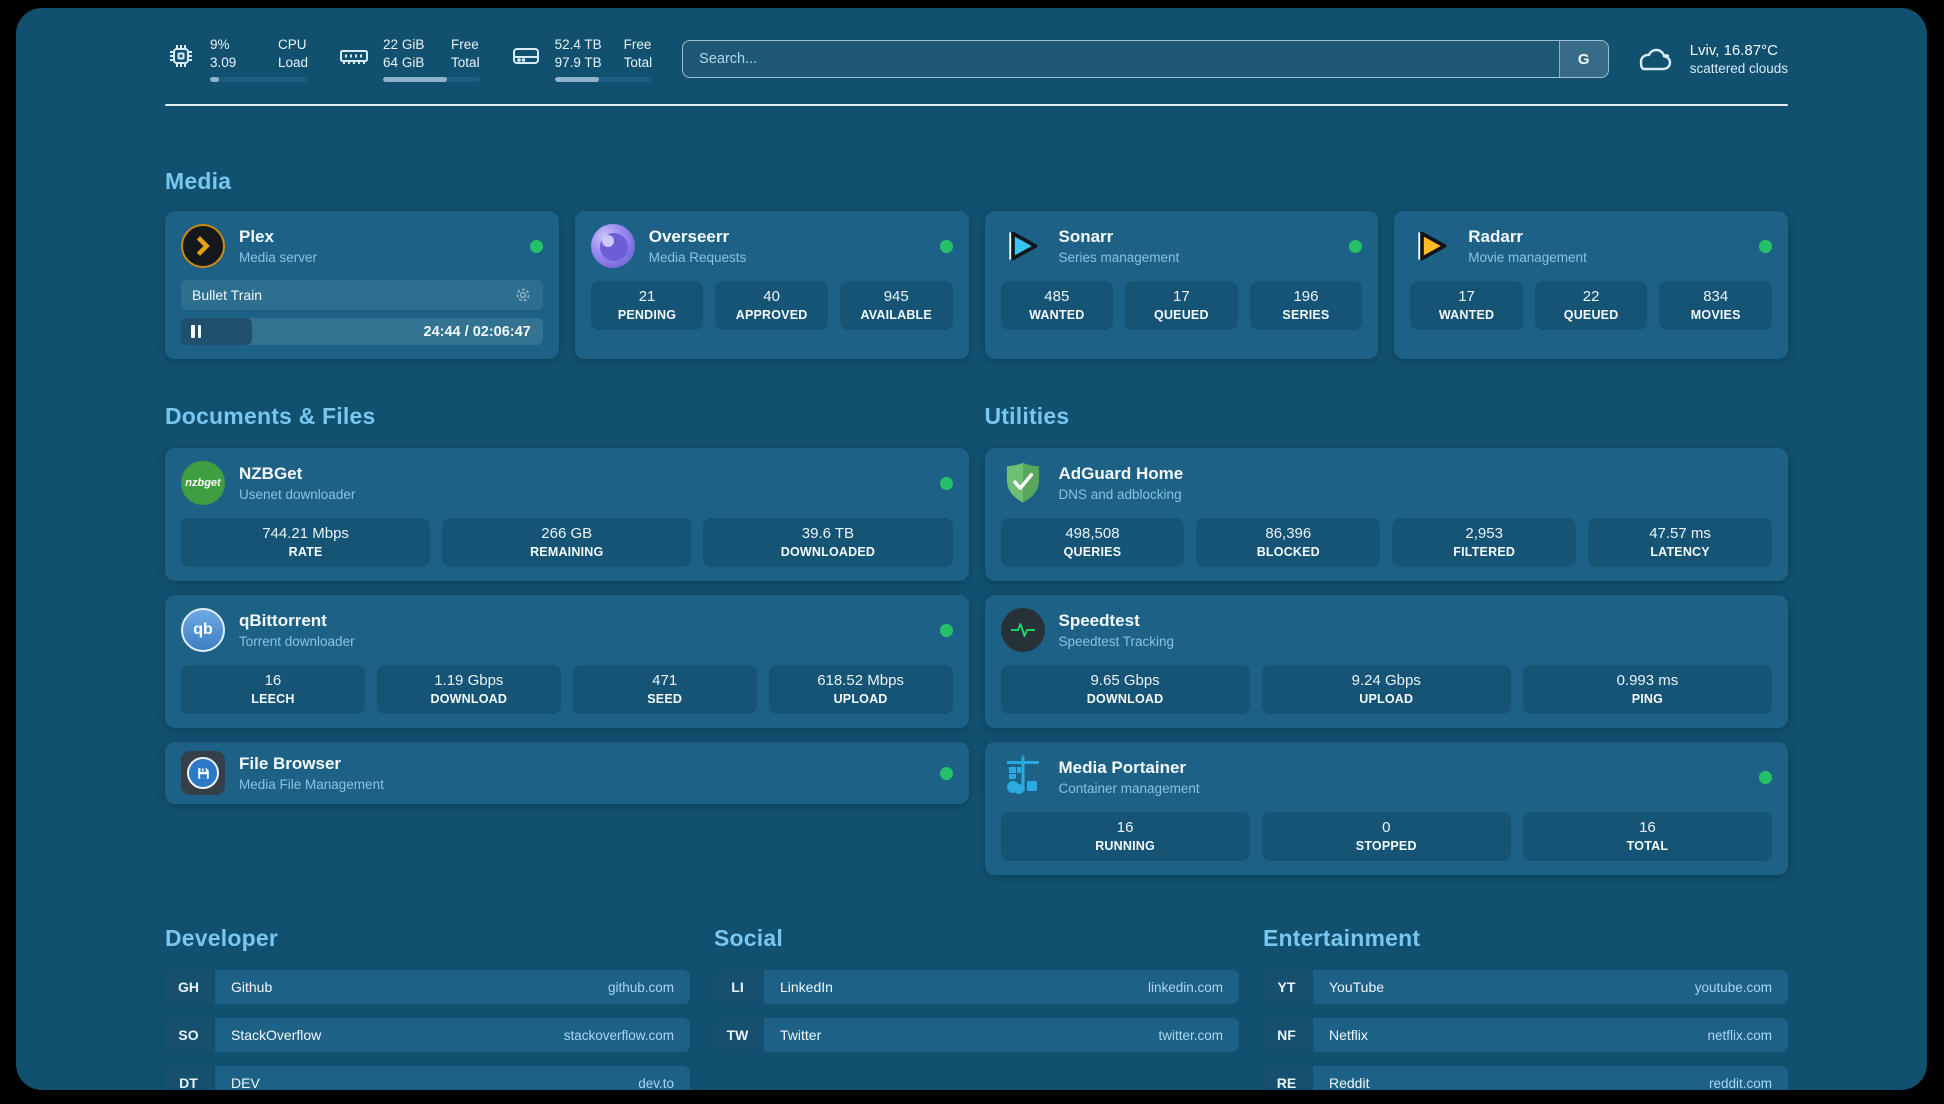 The width and height of the screenshot is (1944, 1104). What do you see at coordinates (196, 331) in the screenshot?
I see `pause-icon` at bounding box center [196, 331].